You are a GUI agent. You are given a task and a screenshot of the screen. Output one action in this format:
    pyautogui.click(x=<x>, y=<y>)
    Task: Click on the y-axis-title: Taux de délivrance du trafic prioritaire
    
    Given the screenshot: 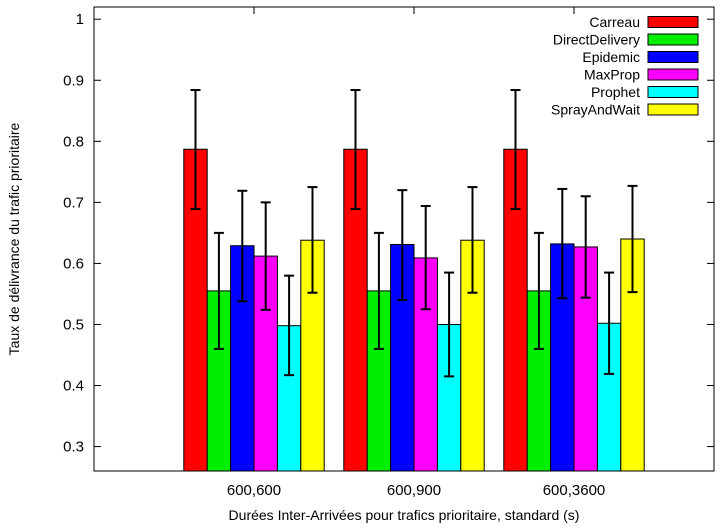 What is the action you would take?
    pyautogui.click(x=14, y=238)
    